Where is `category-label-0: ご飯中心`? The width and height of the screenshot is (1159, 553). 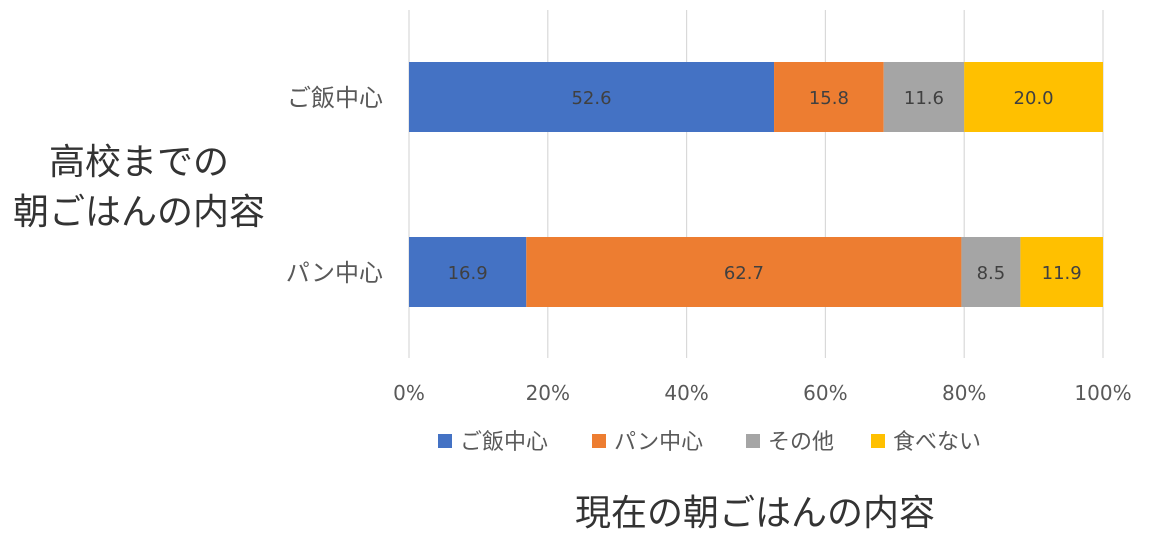 category-label-0: ご飯中心 is located at coordinates (335, 98).